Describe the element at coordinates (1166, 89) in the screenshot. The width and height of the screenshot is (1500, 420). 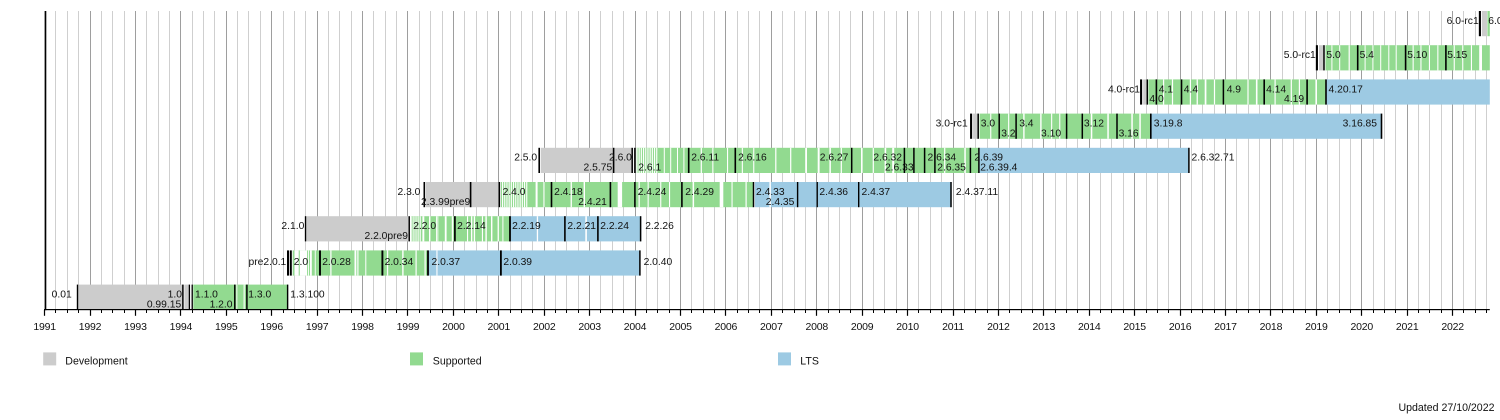
I see `svg-text: 4.1` at that location.